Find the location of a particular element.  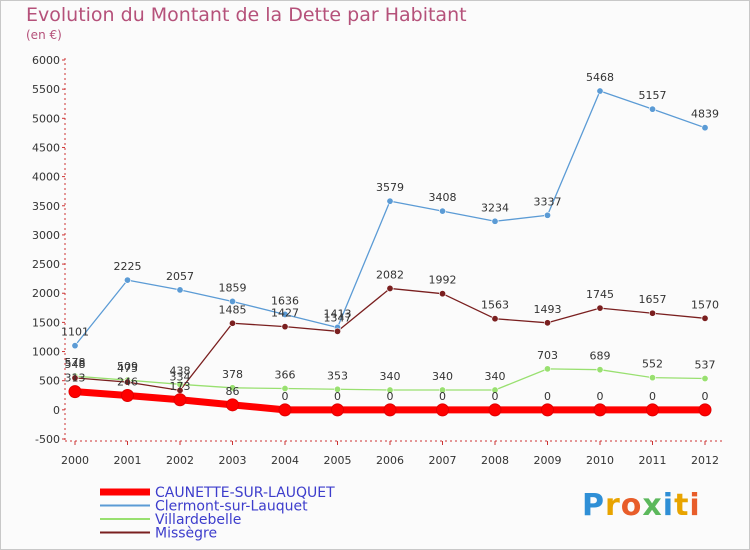

x-tick-label: 2003 is located at coordinates (233, 460).